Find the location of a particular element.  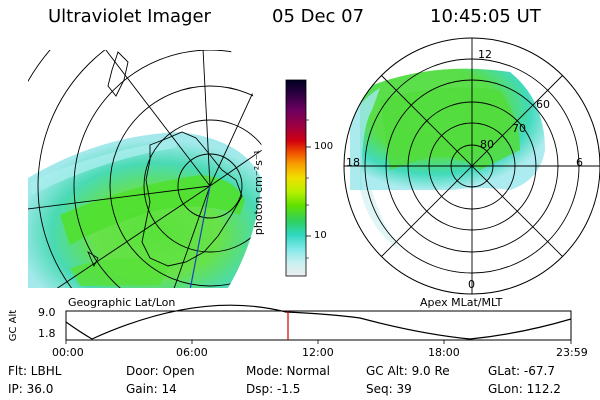

geo-aurora-fringe is located at coordinates (105, 167).